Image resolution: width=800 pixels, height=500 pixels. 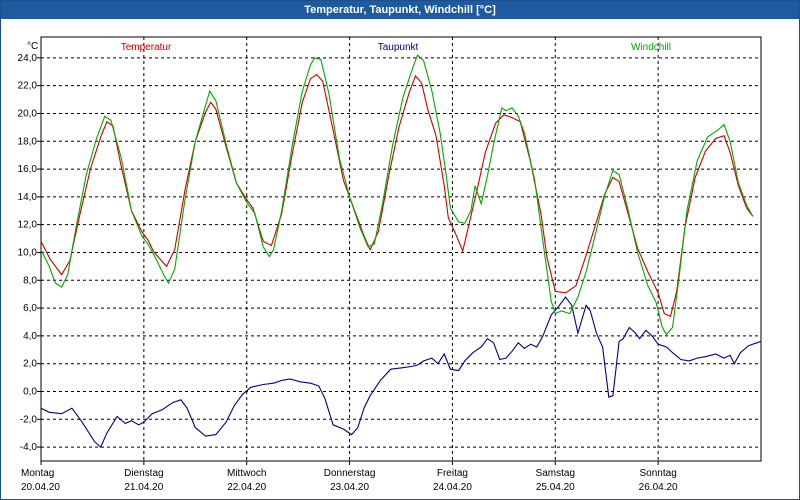 I want to click on y-tick-label: 12,0, so click(x=28, y=225).